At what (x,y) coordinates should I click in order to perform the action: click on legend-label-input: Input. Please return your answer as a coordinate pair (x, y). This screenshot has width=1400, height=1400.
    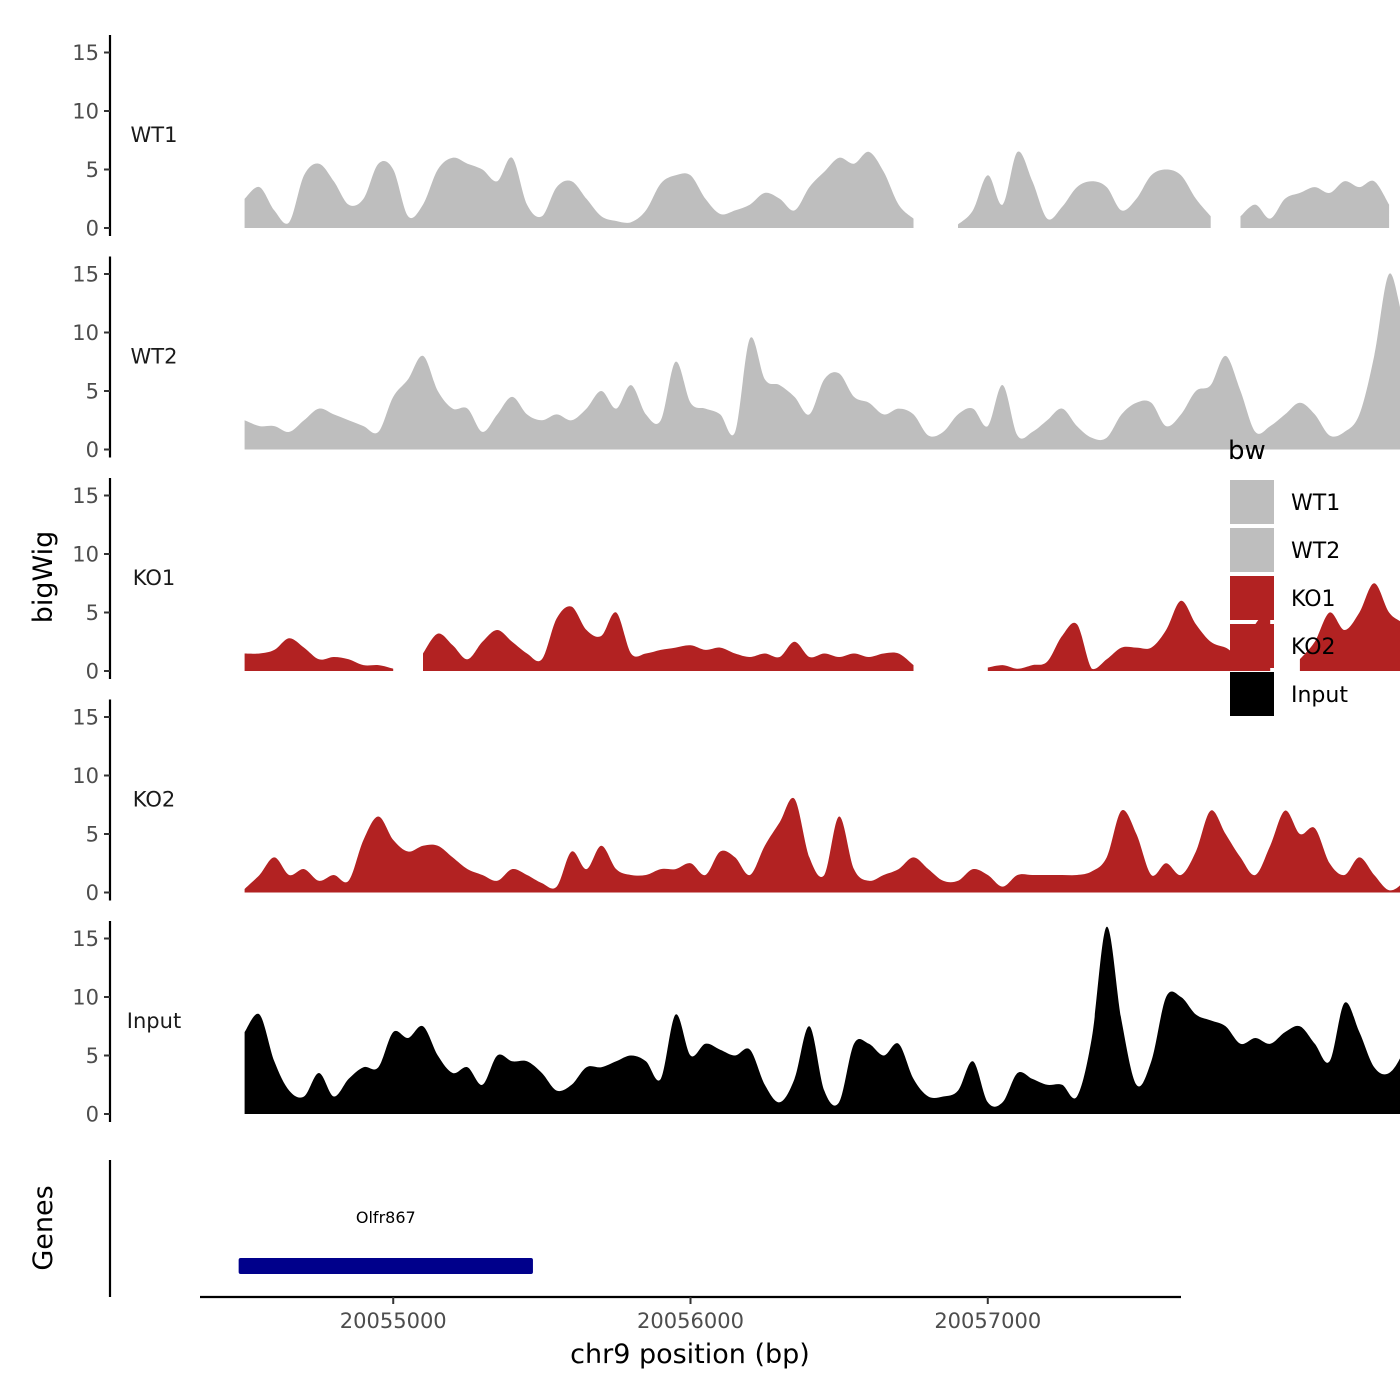
    Looking at the image, I should click on (1319, 695).